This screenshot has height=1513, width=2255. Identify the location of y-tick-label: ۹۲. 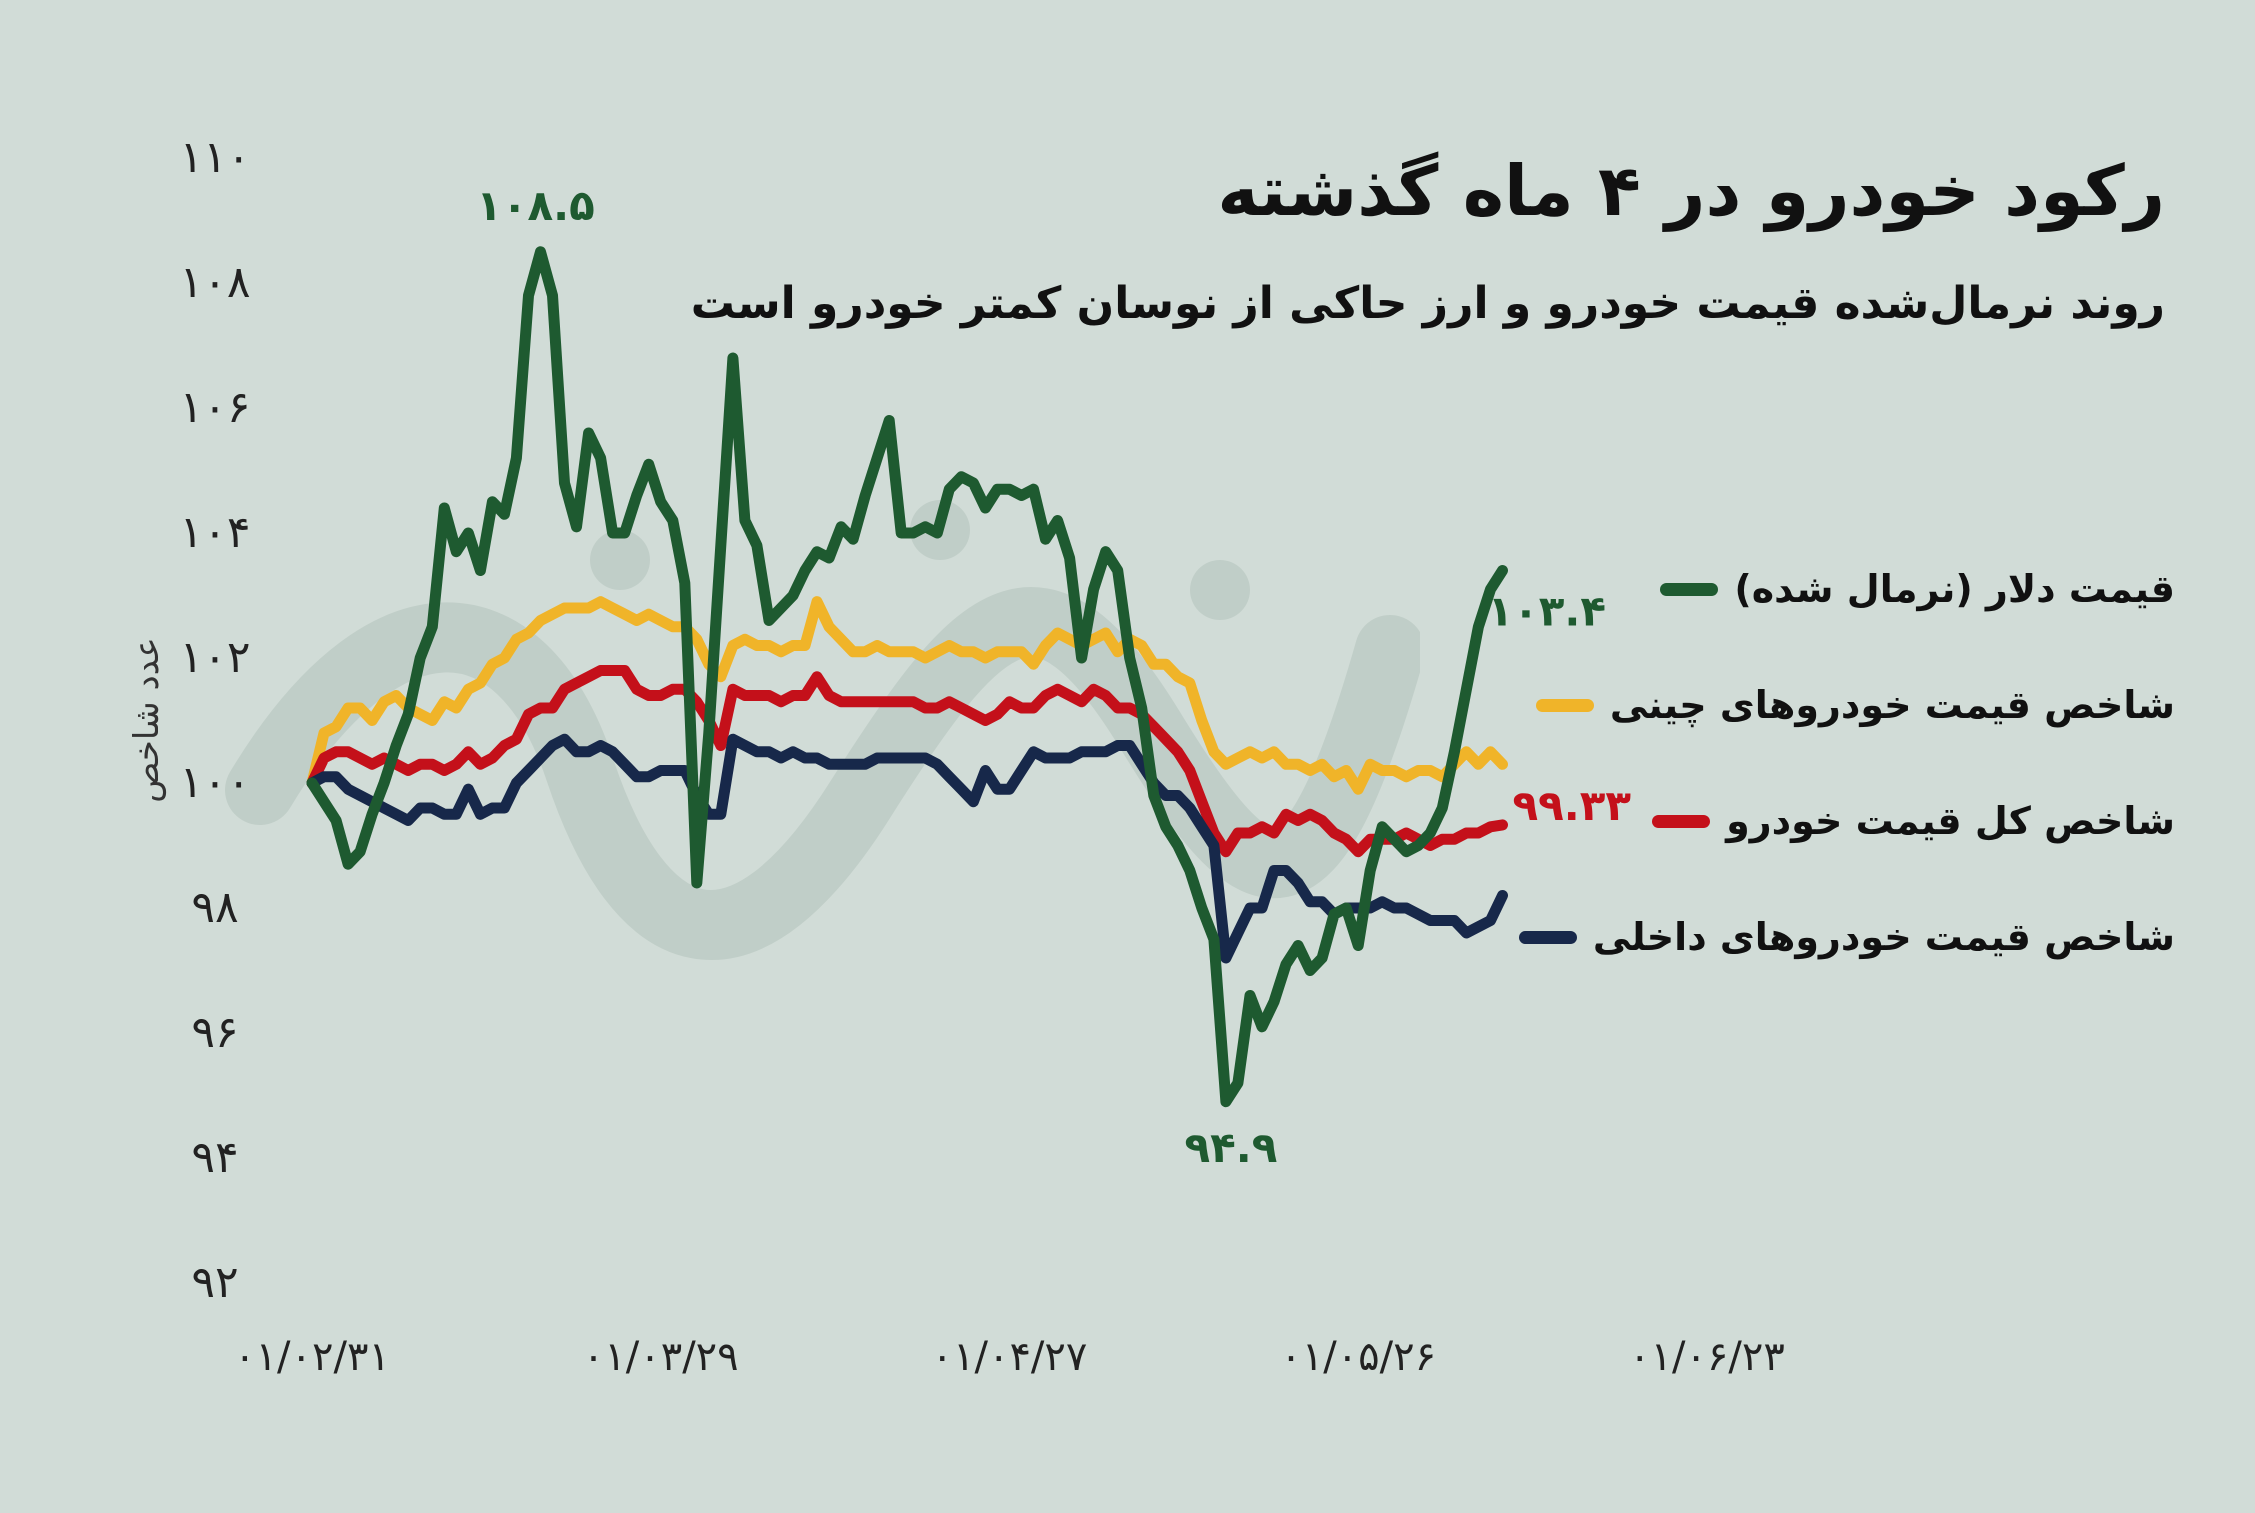
(214, 1282).